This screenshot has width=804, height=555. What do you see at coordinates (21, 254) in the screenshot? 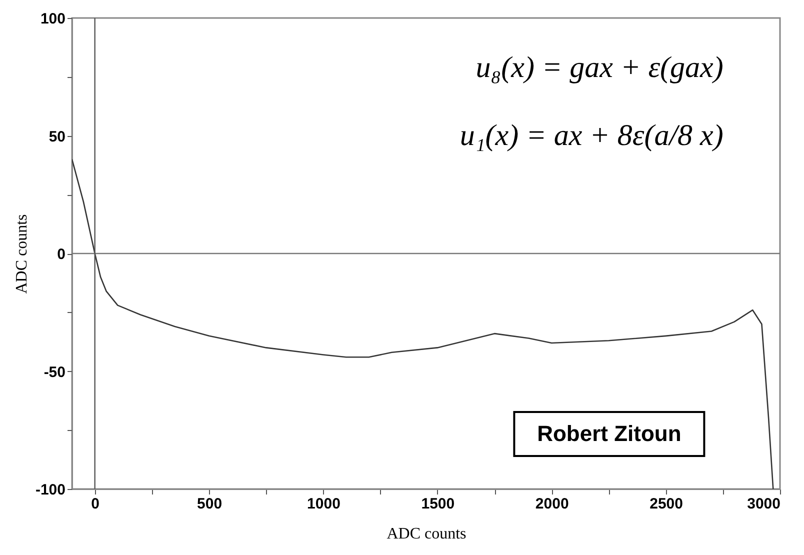
I see `y-axis-title: ADC counts` at bounding box center [21, 254].